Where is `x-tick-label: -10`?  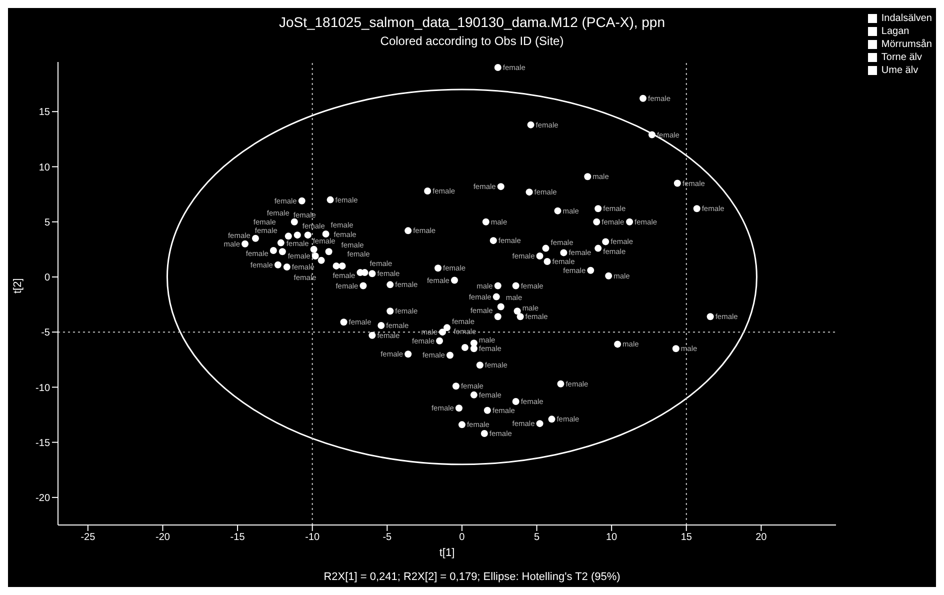 x-tick-label: -10 is located at coordinates (312, 538).